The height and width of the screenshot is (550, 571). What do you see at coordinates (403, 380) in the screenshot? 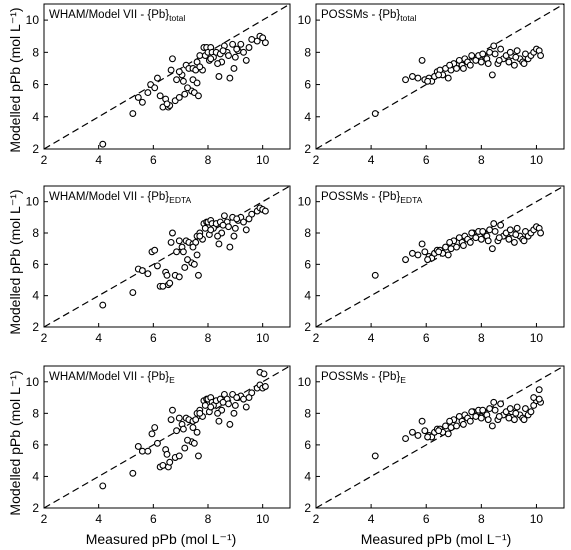
I see `panel-title-subscript: E` at bounding box center [403, 380].